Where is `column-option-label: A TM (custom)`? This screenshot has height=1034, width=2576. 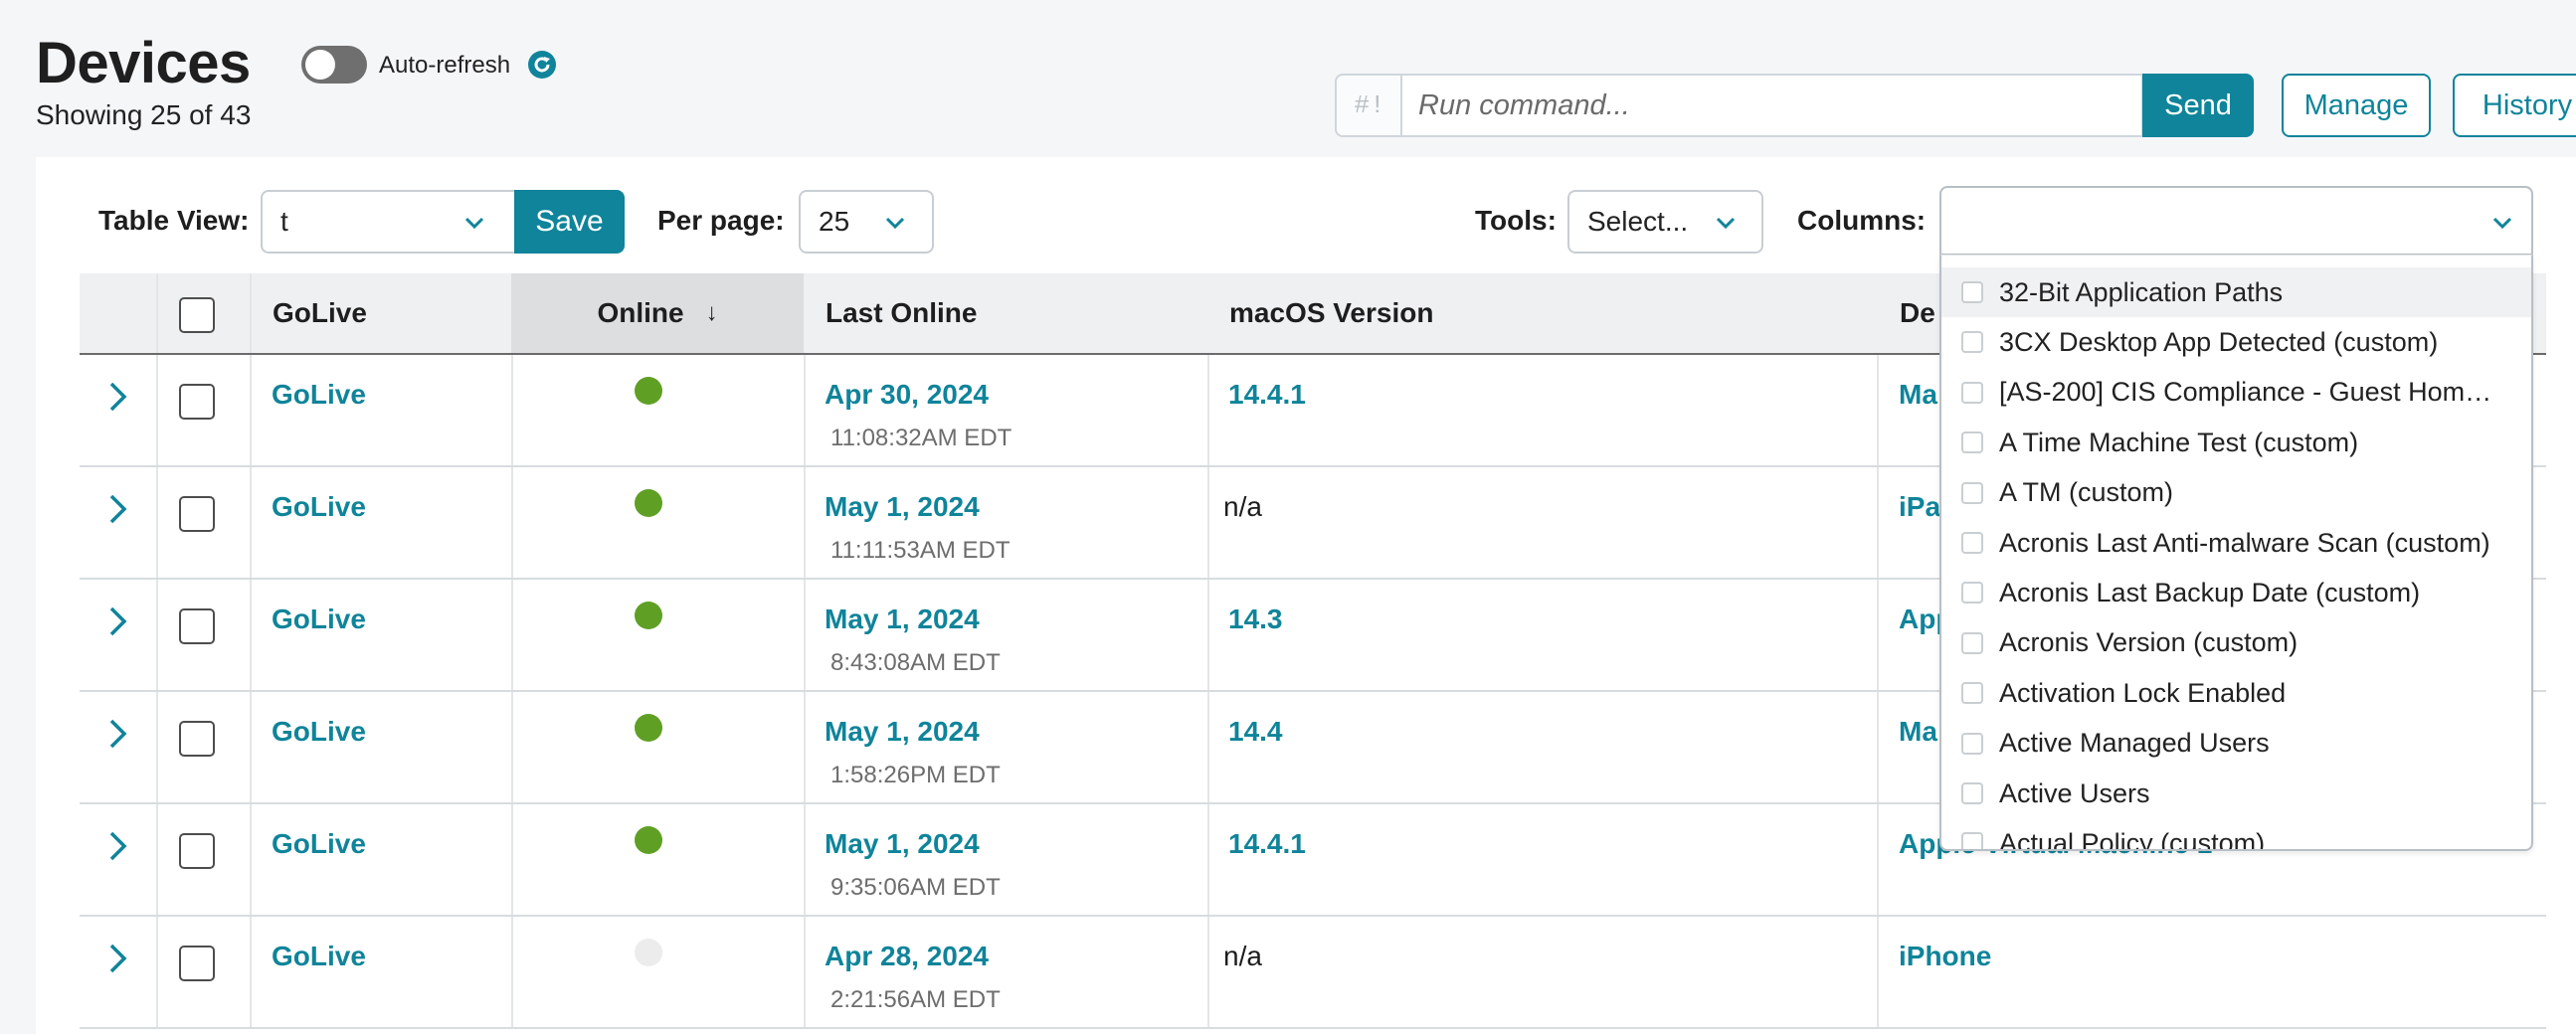 column-option-label: A TM (custom) is located at coordinates (2086, 493).